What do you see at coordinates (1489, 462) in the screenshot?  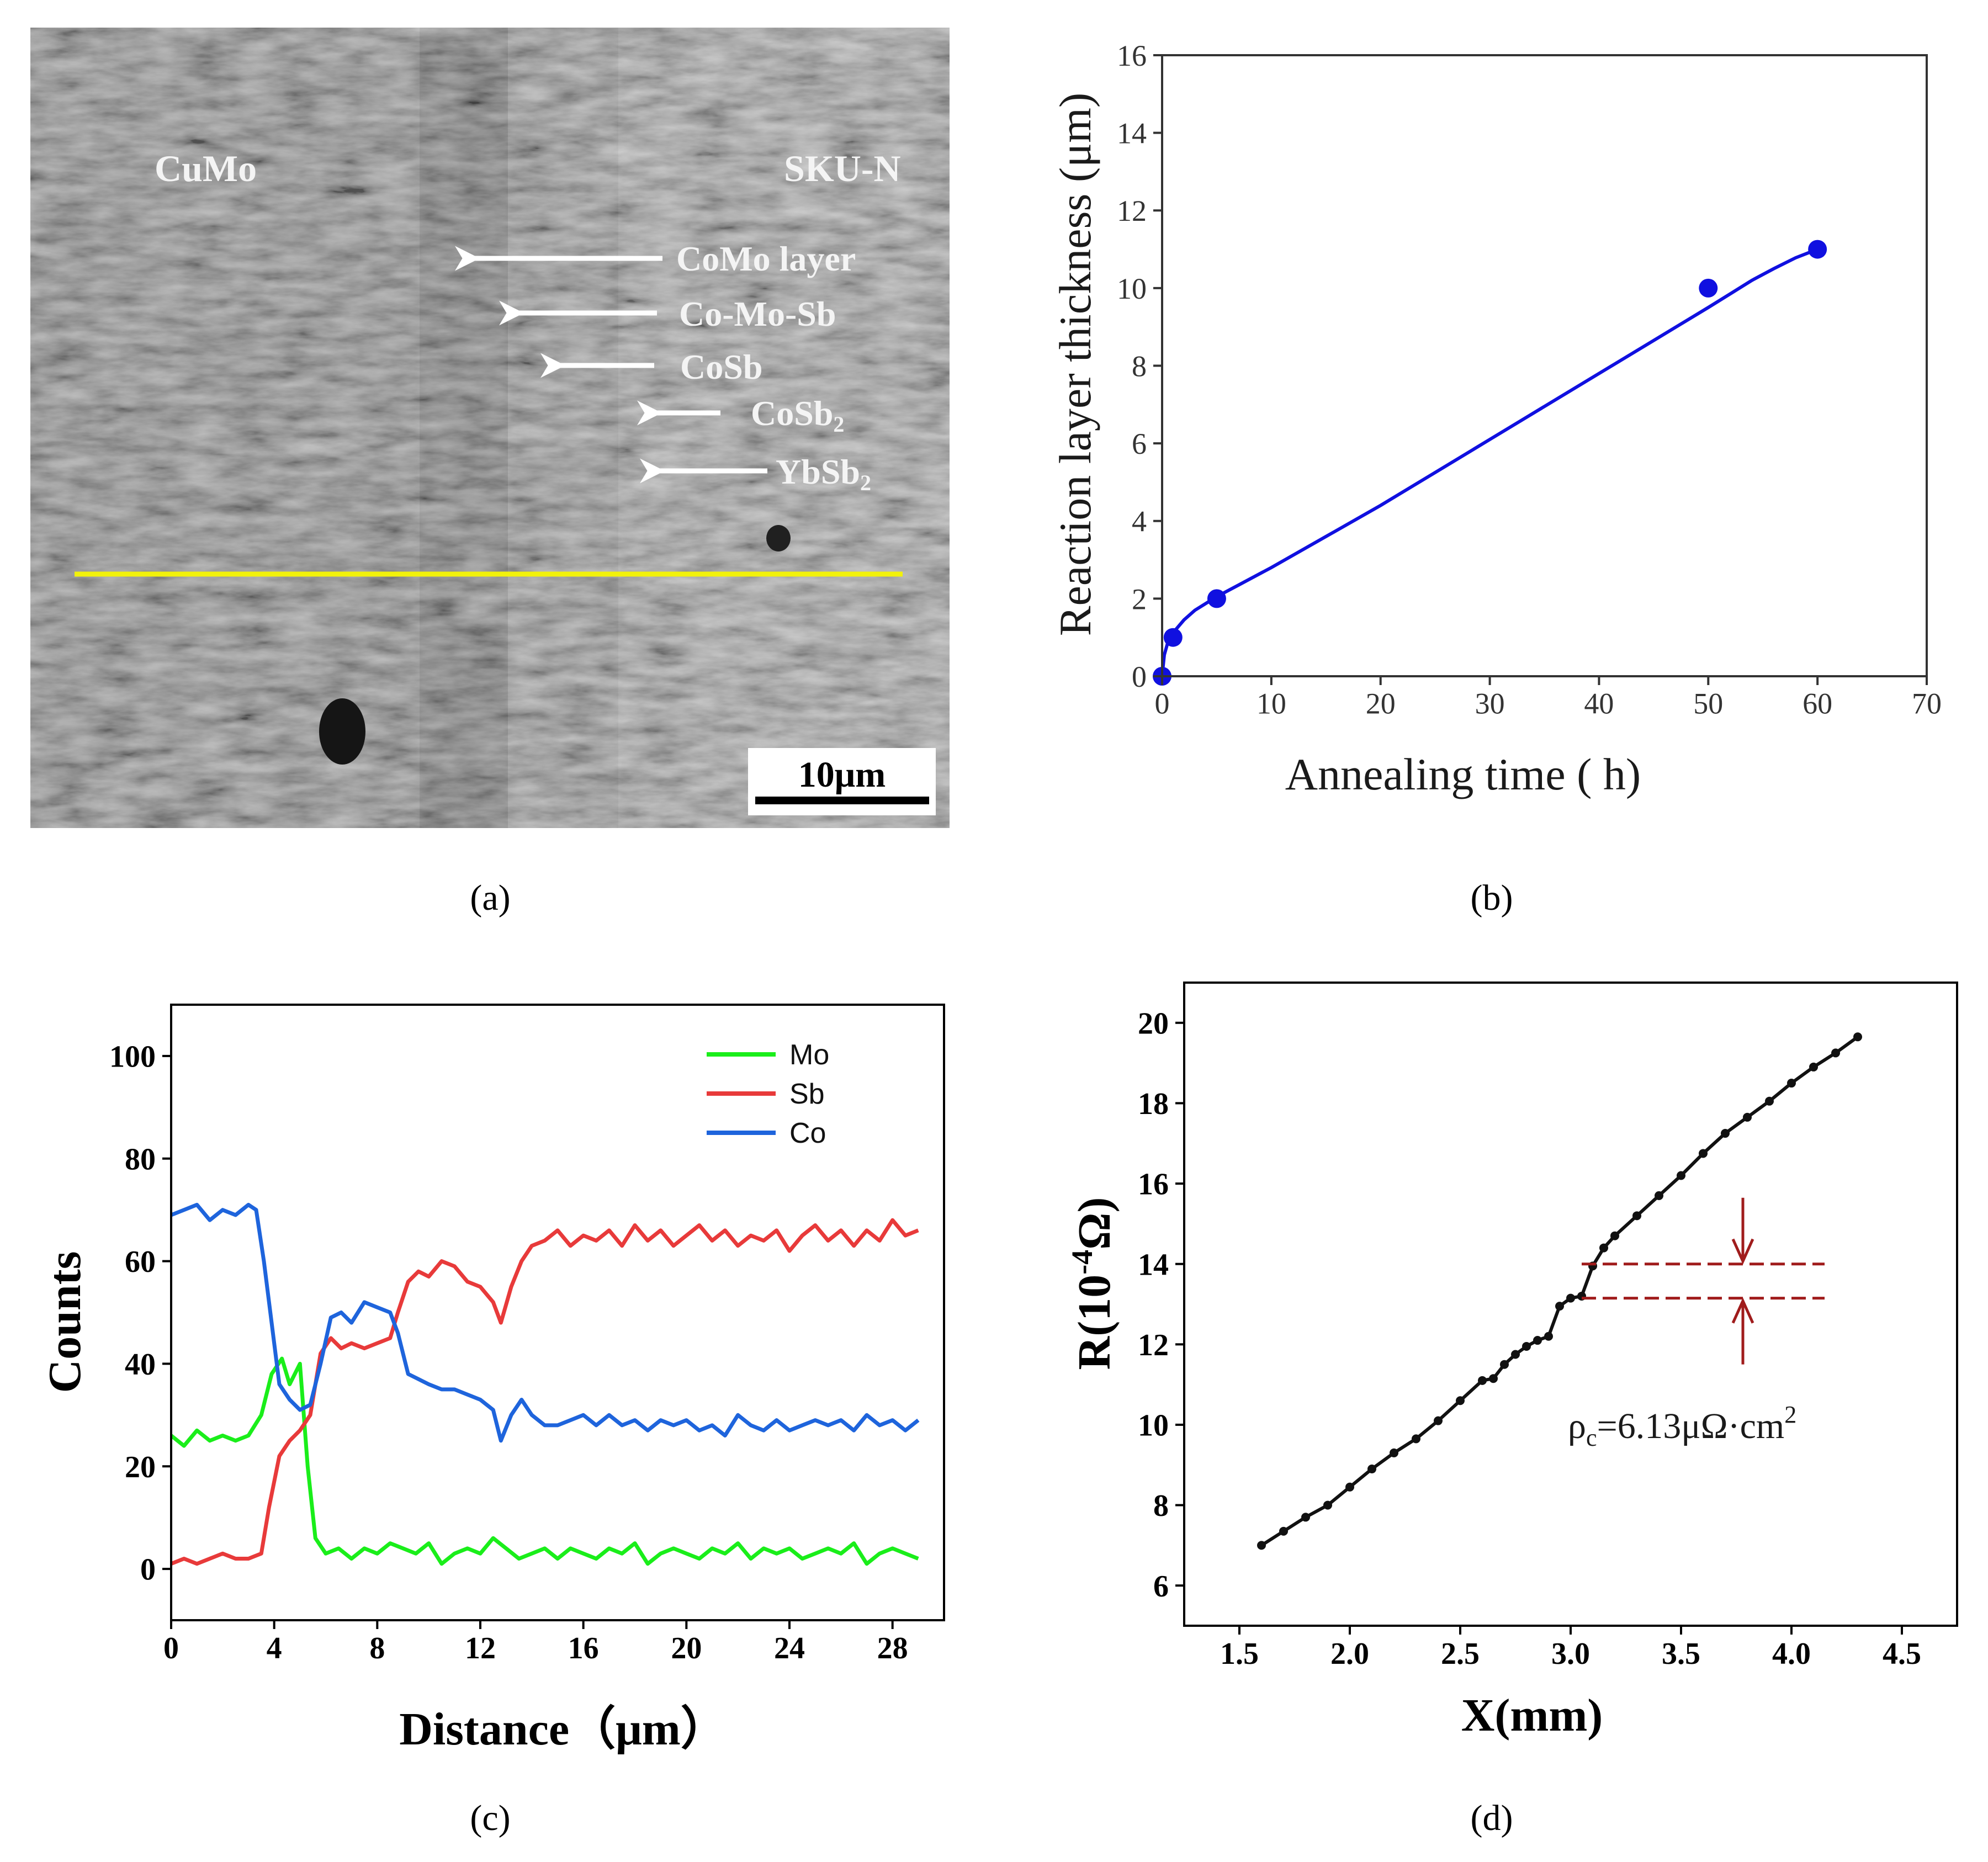 I see `fit-curve` at bounding box center [1489, 462].